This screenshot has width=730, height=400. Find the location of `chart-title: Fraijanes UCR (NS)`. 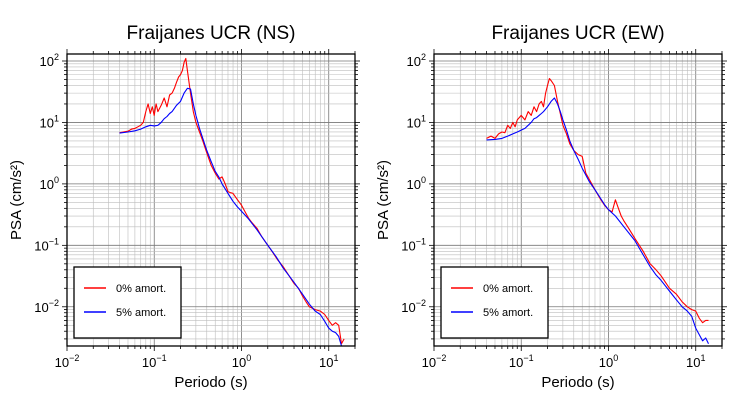

chart-title: Fraijanes UCR (NS) is located at coordinates (211, 33).